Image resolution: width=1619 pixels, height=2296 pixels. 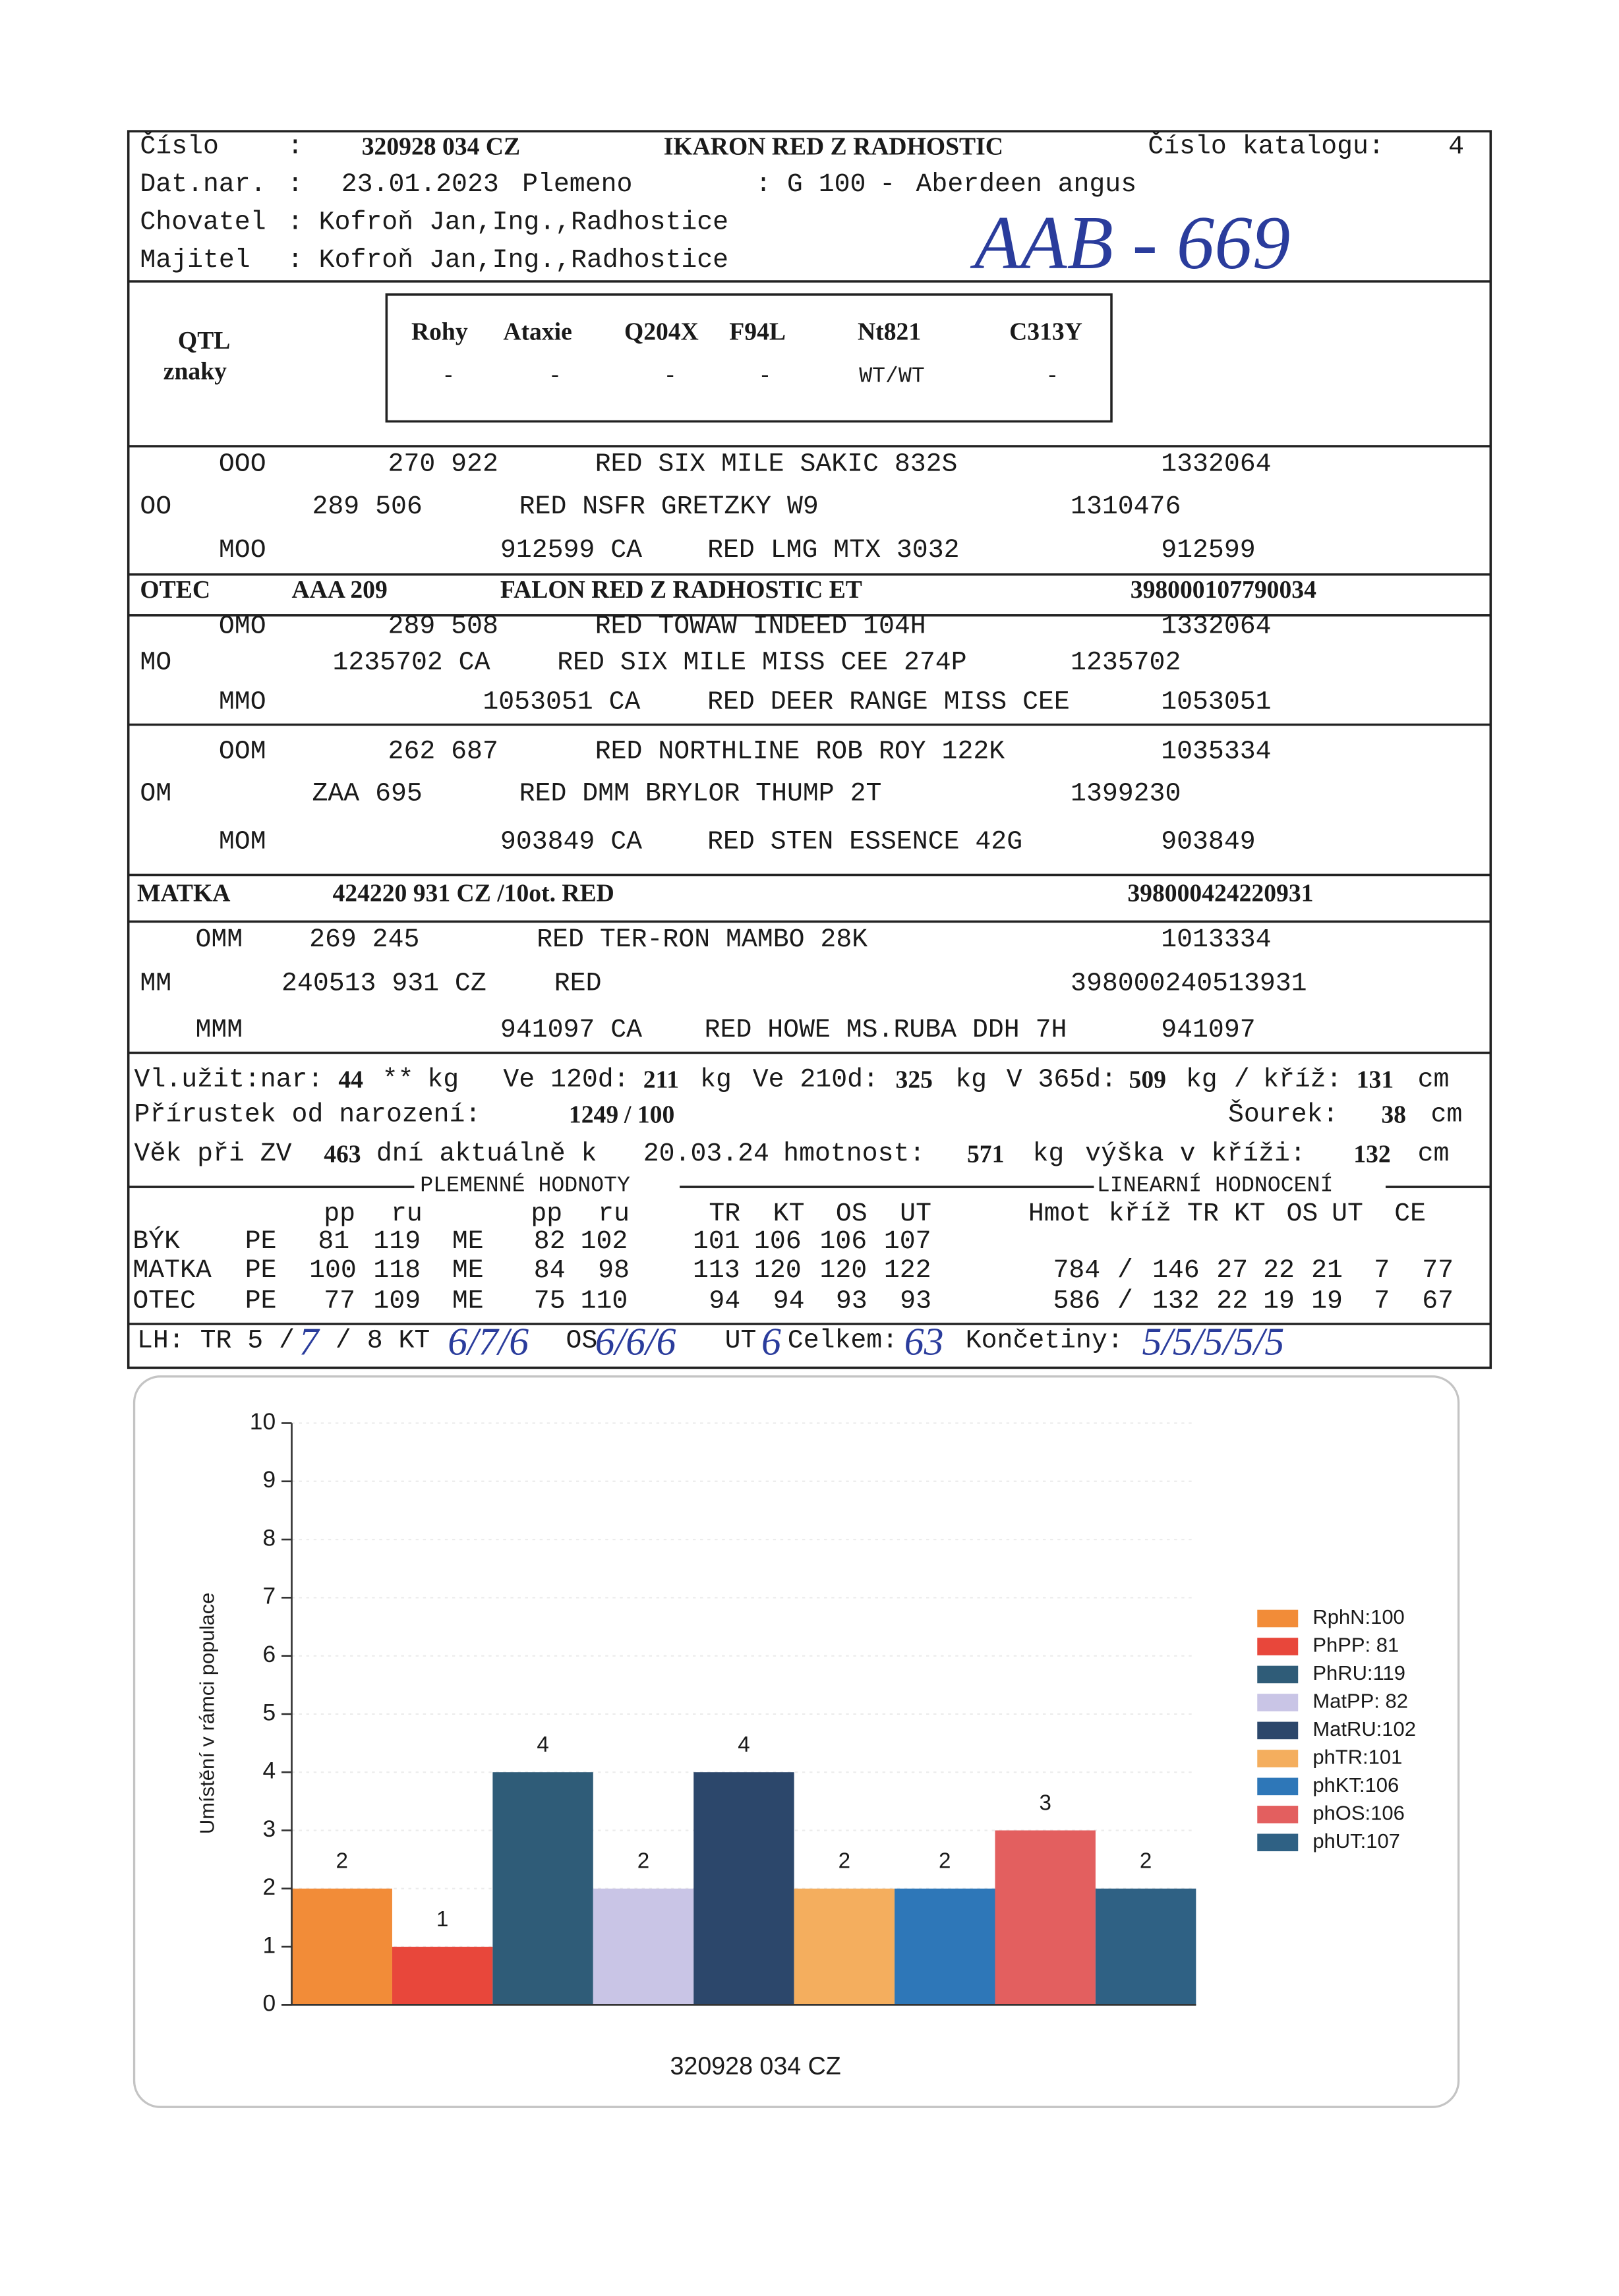 What do you see at coordinates (566, 1080) in the screenshot?
I see `performance-field: Ve 120d:` at bounding box center [566, 1080].